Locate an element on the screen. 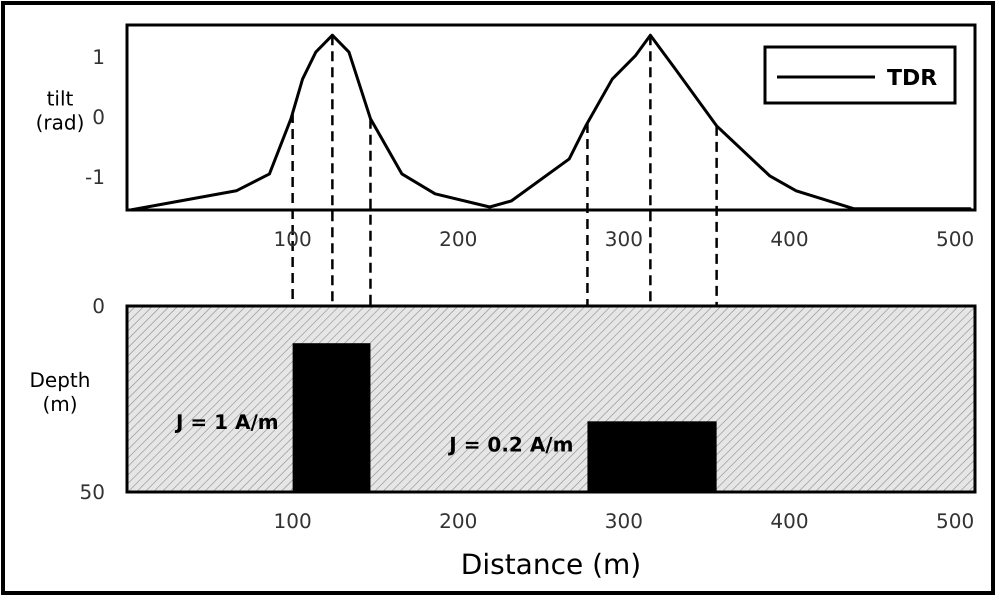  annotation: J = 1 A/m is located at coordinates (226, 422).